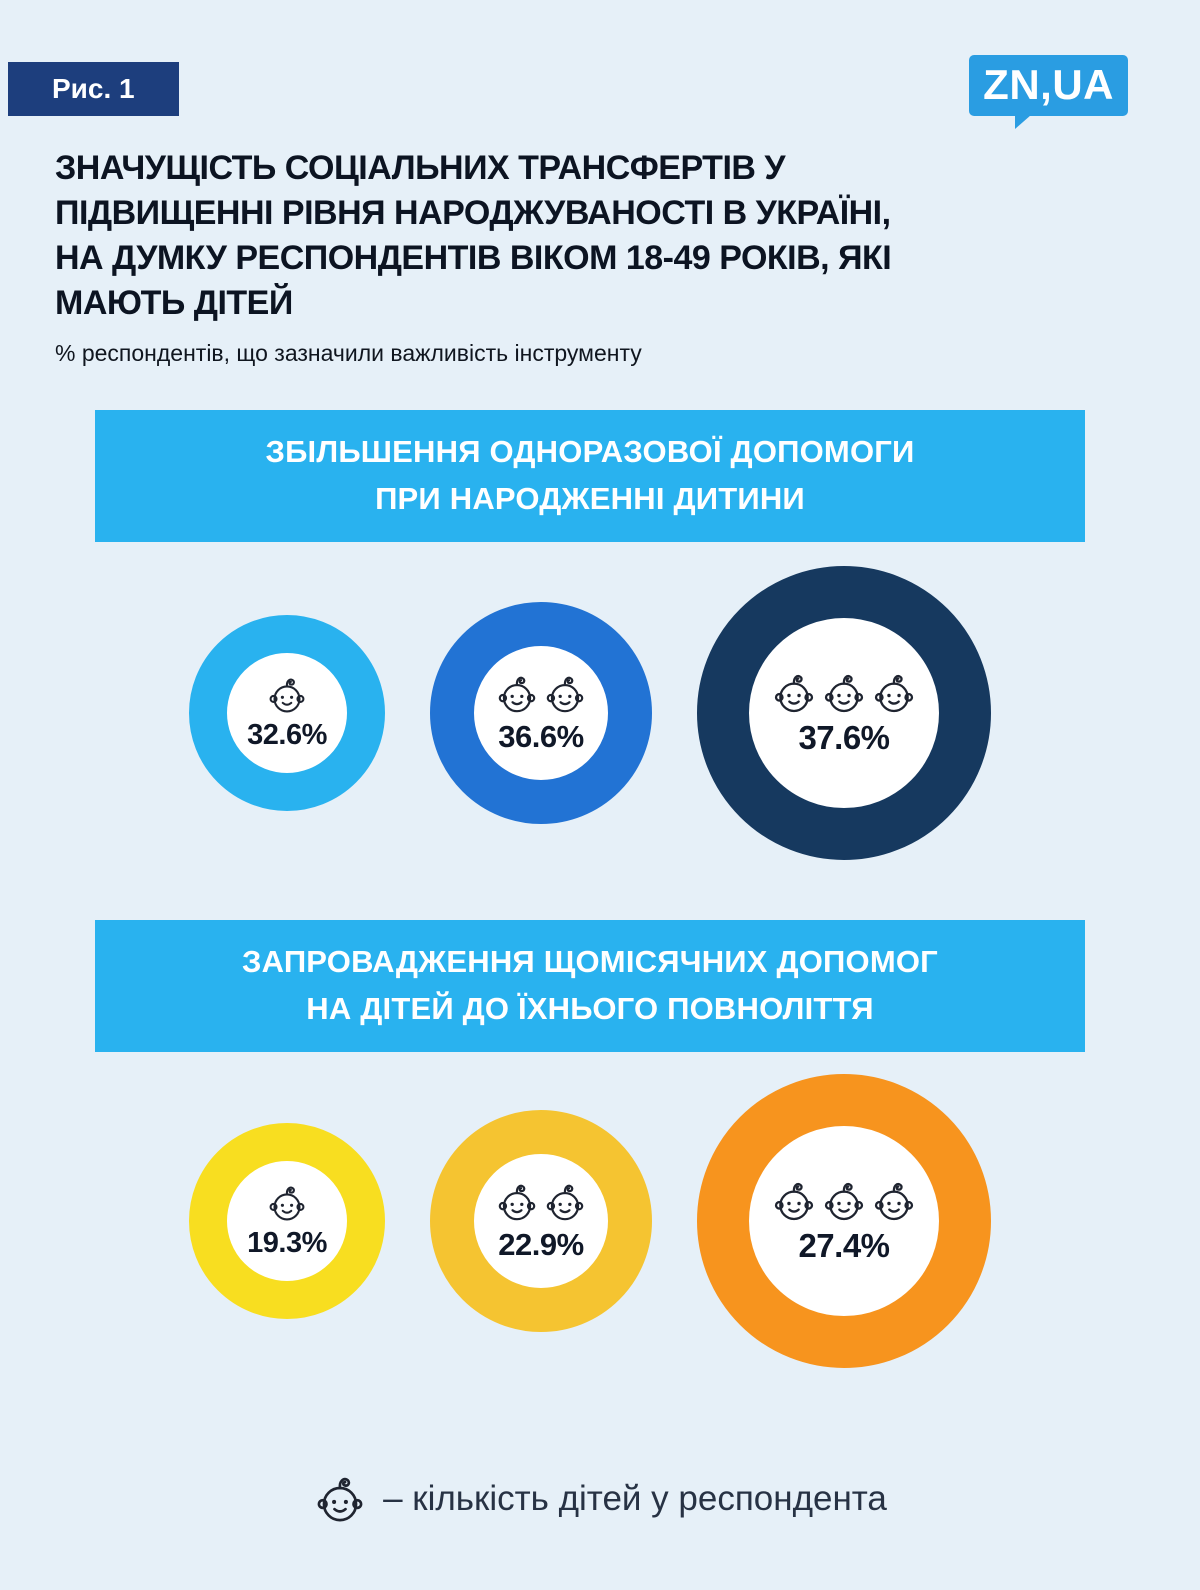 Image resolution: width=1200 pixels, height=1590 pixels. I want to click on donut-monthly-1-child: 19.3%, so click(287, 1221).